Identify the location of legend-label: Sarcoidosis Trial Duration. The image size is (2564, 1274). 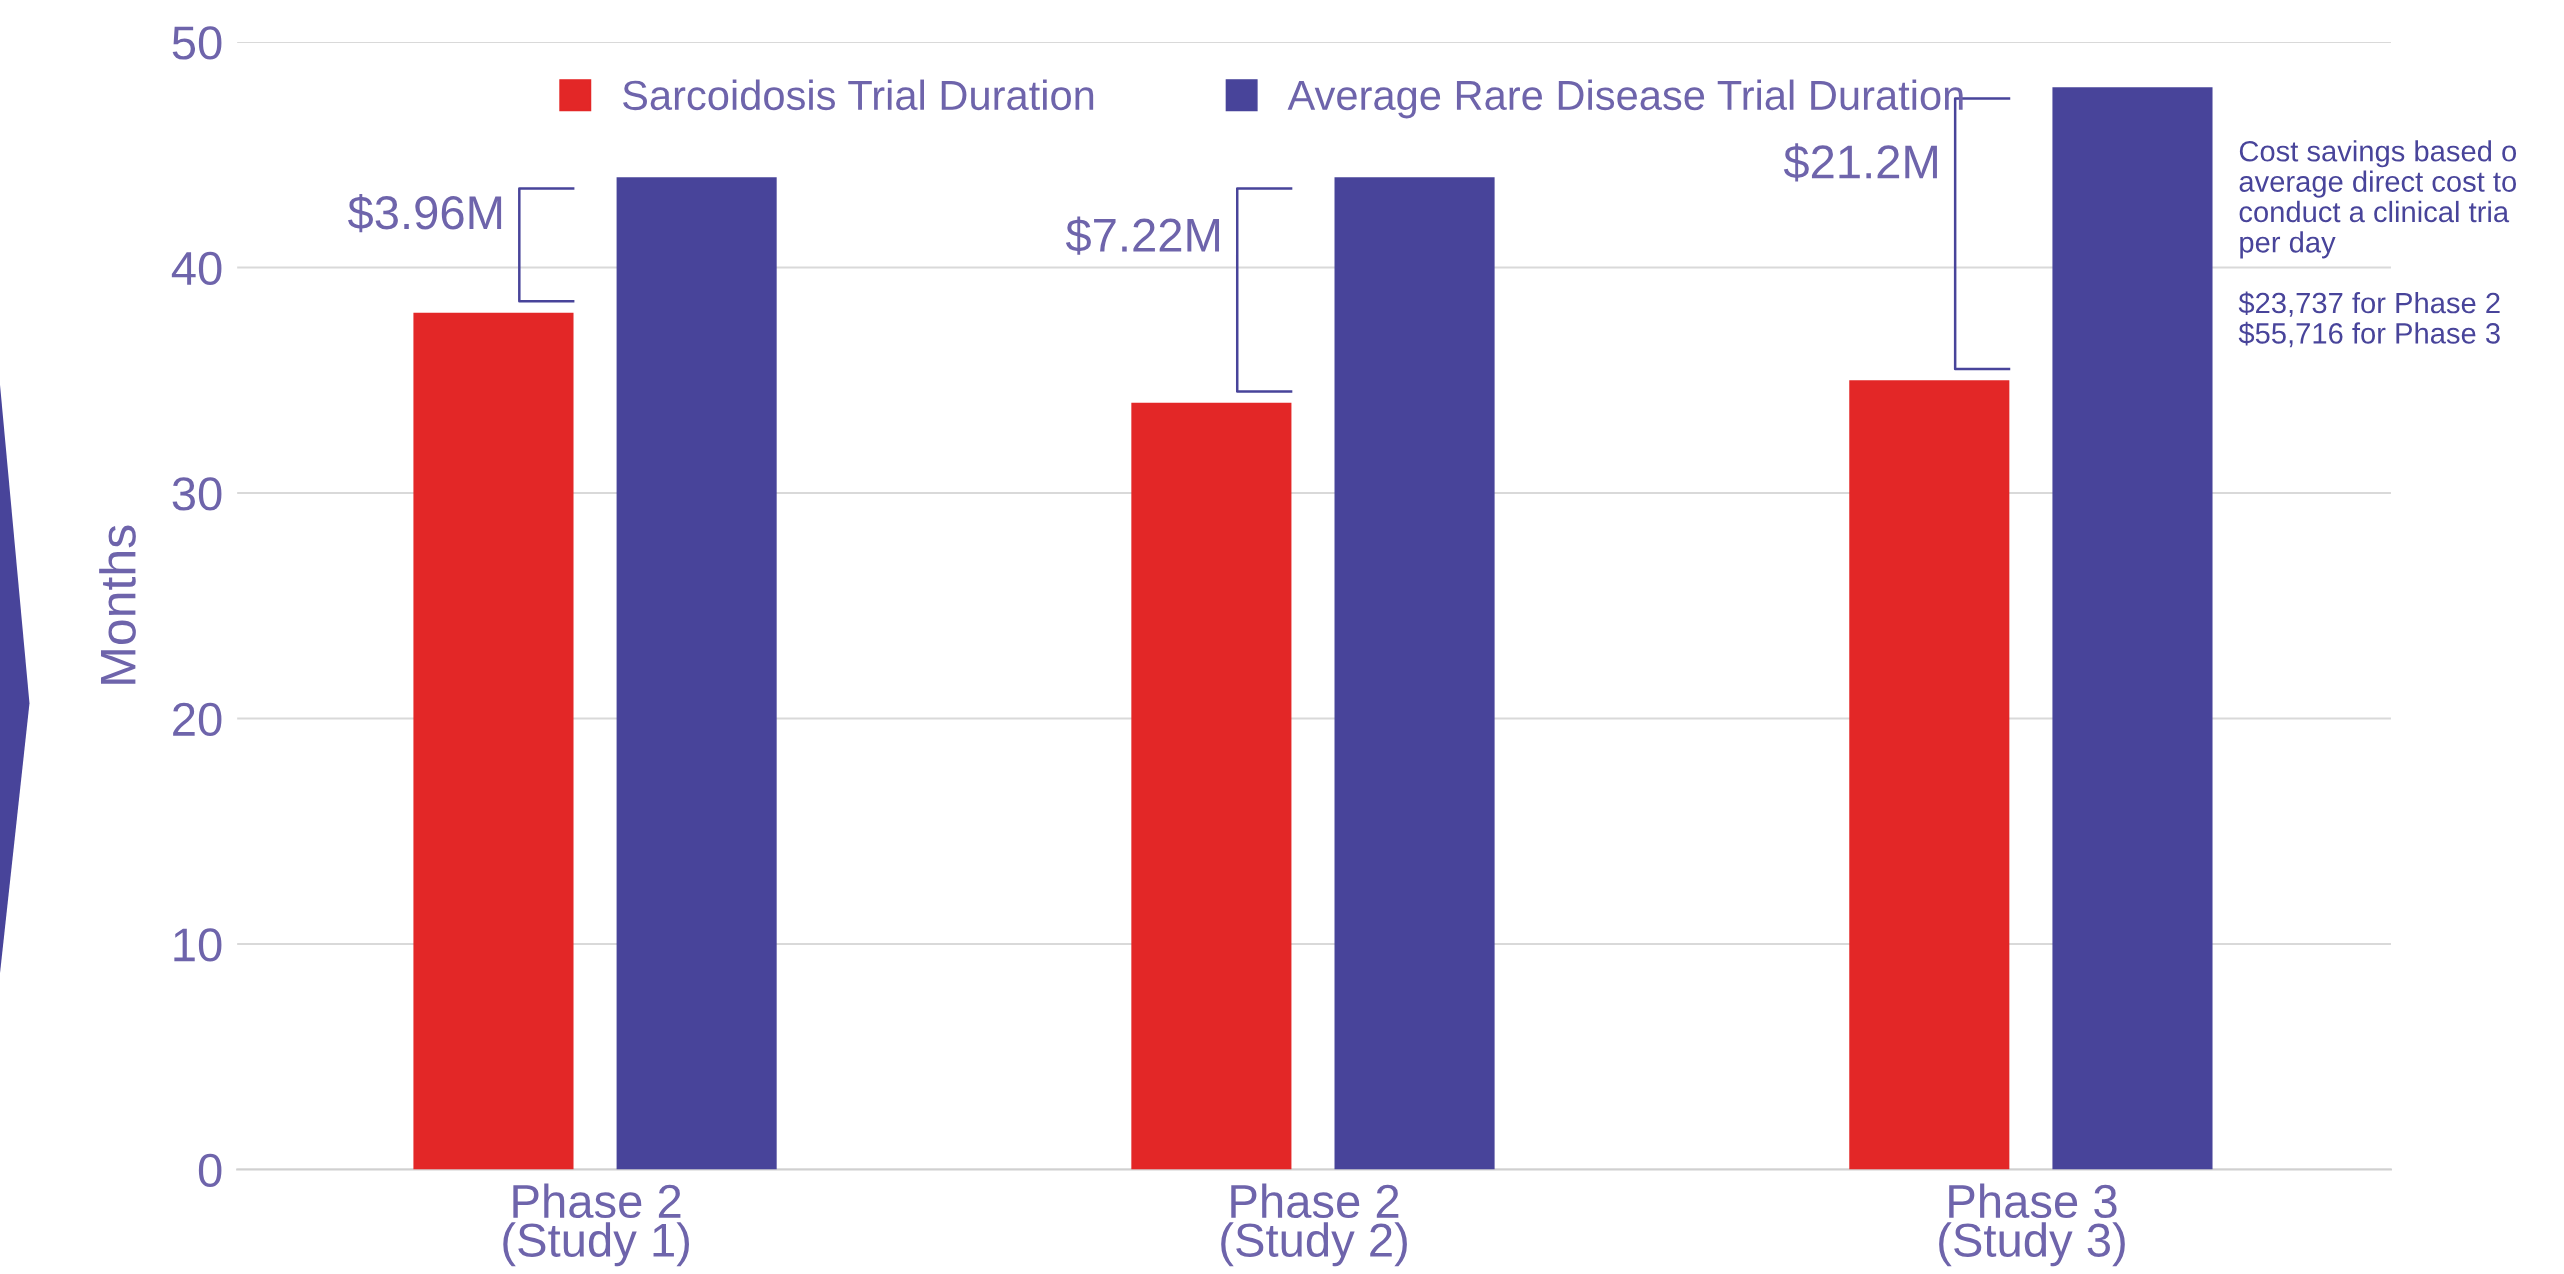
(858, 95).